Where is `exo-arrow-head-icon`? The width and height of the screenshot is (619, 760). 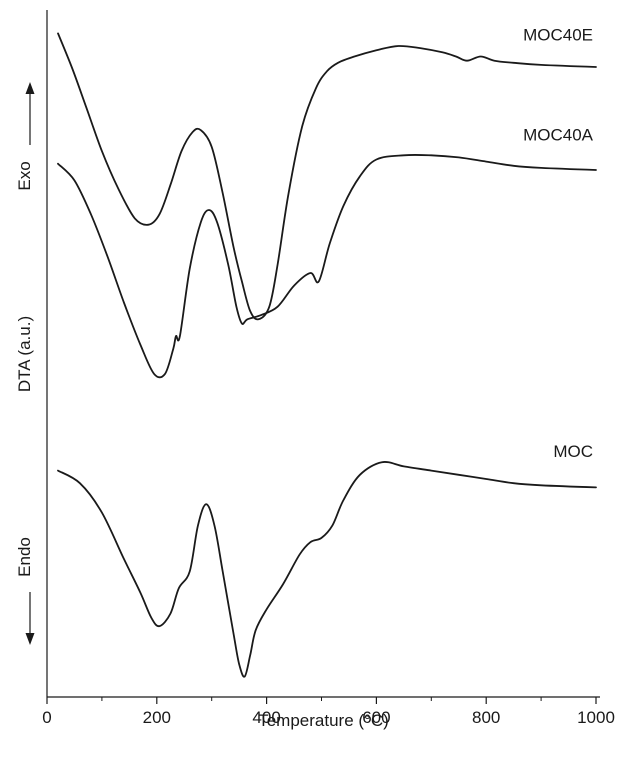
exo-arrow-head-icon is located at coordinates (30, 88).